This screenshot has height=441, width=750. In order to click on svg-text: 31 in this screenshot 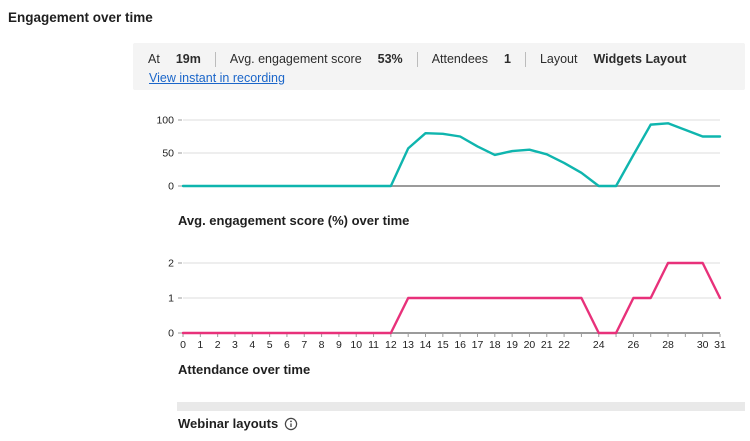, I will do `click(720, 345)`.